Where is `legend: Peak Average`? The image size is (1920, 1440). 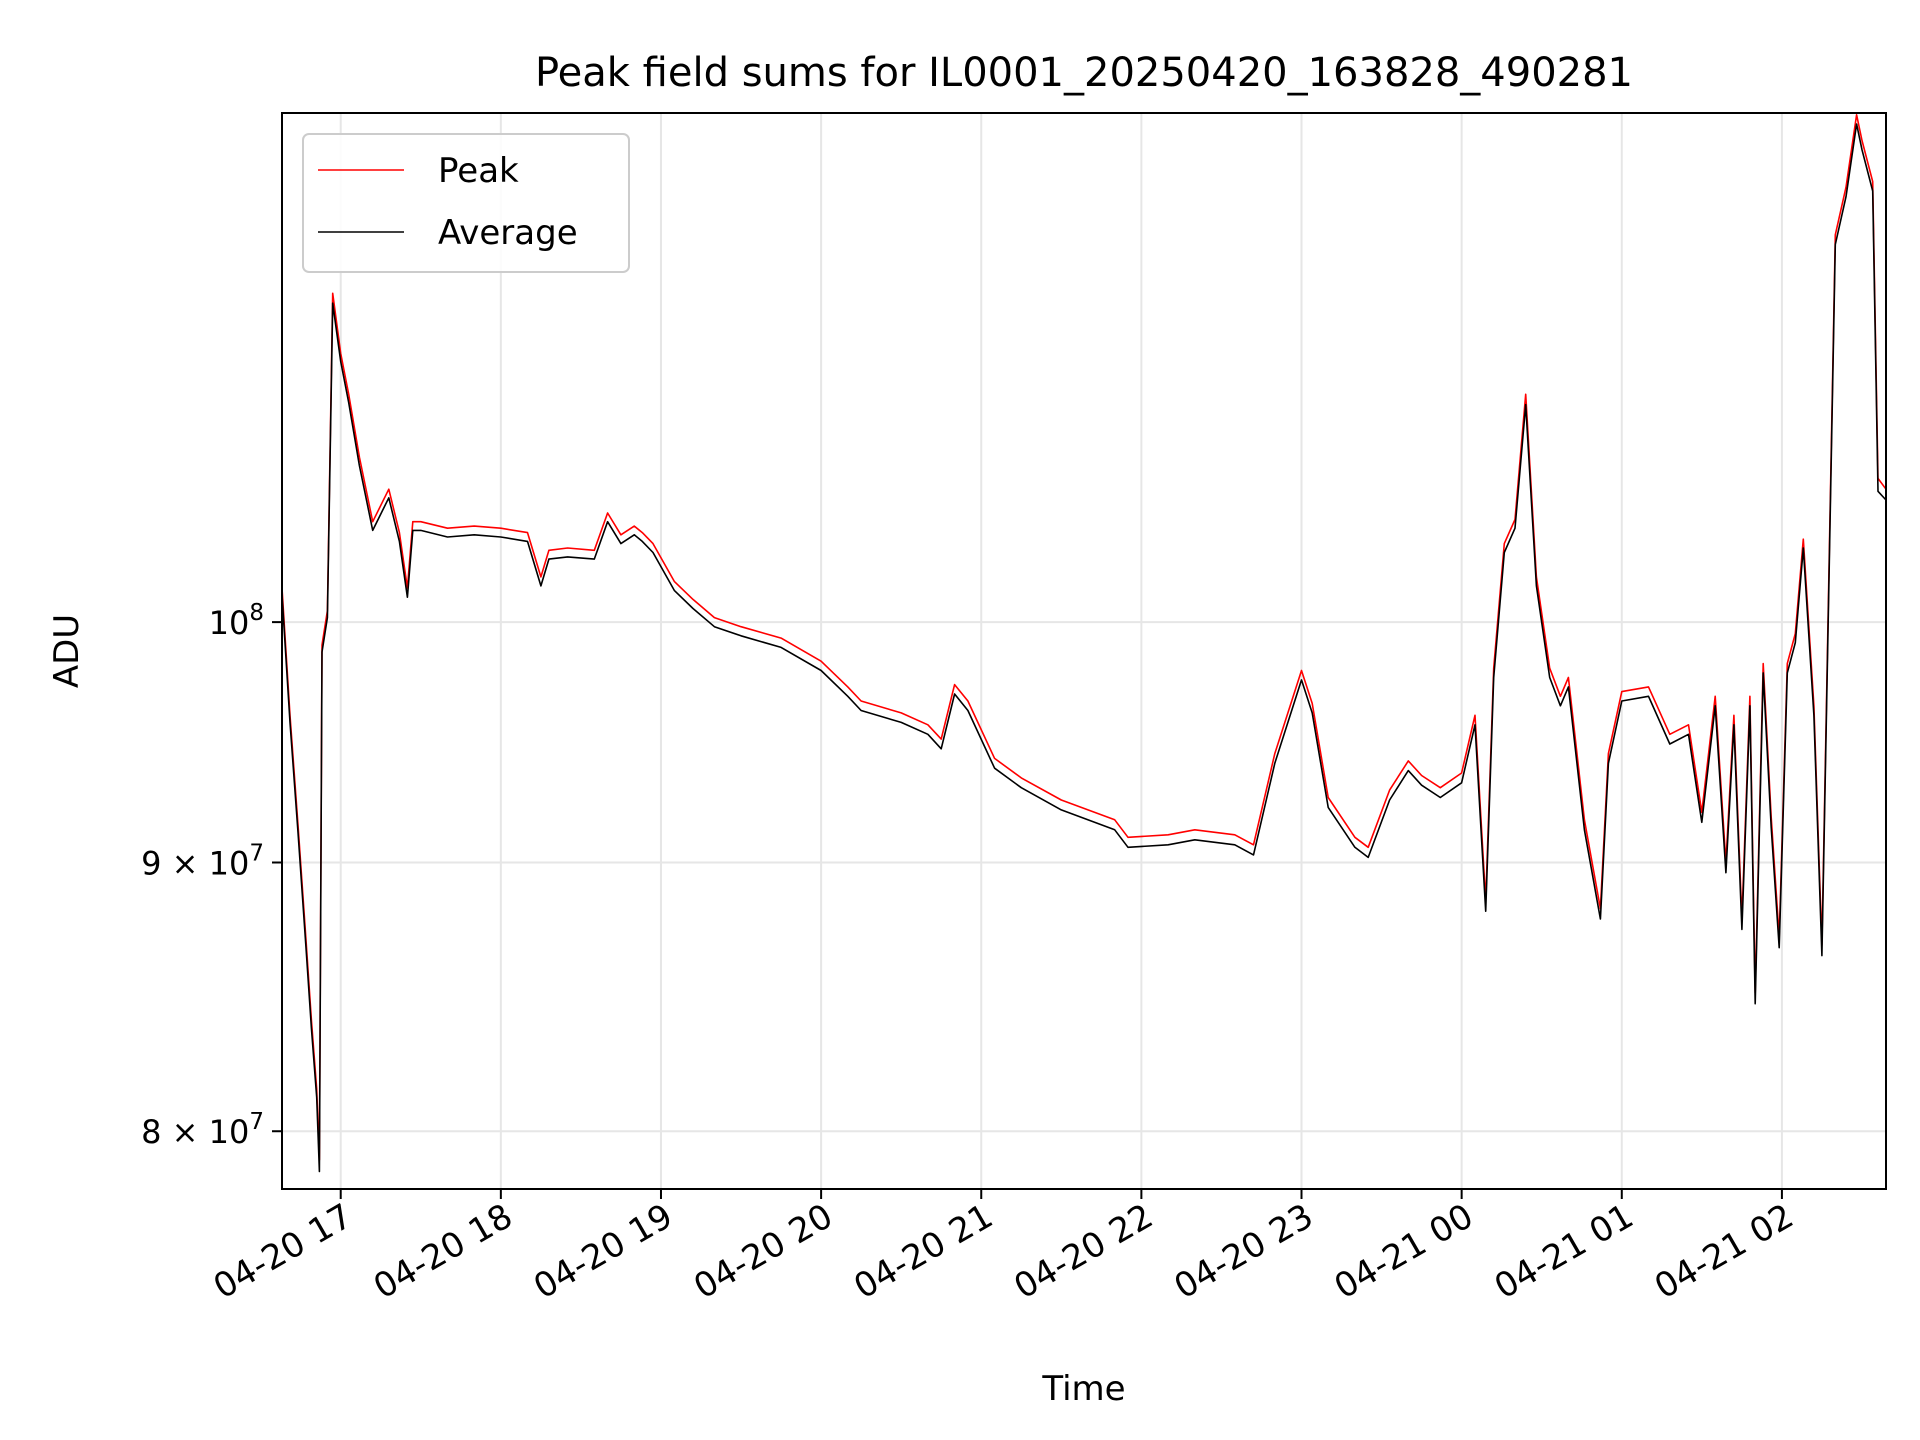 legend: Peak Average is located at coordinates (466, 203).